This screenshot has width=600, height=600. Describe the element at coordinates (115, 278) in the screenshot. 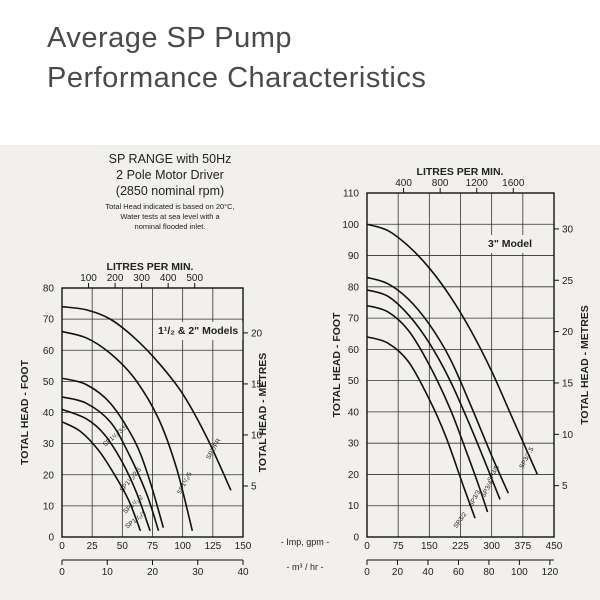

I see `top-axis-tick-label: 200` at that location.